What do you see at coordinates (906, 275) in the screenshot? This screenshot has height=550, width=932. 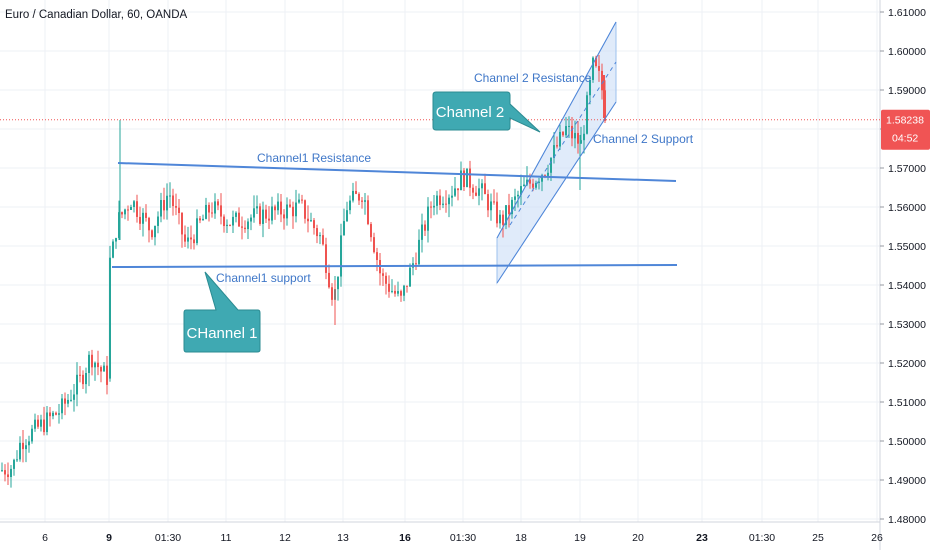 I see `price-axis` at bounding box center [906, 275].